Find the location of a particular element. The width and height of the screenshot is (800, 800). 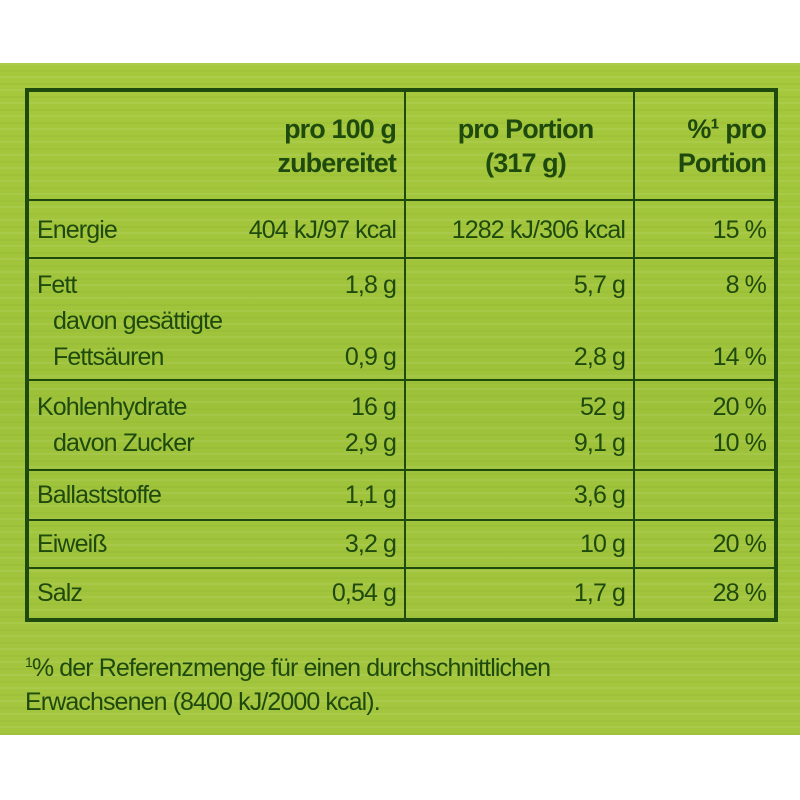

value-pct: 8 % is located at coordinates (746, 285).